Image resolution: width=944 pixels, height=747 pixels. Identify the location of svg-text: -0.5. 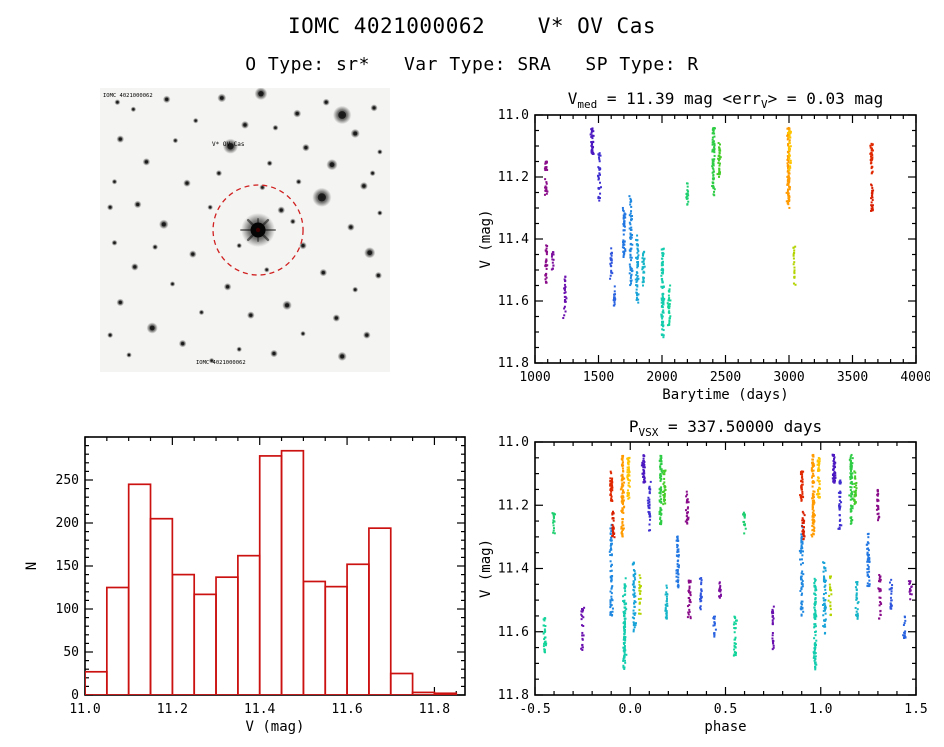
(534, 709).